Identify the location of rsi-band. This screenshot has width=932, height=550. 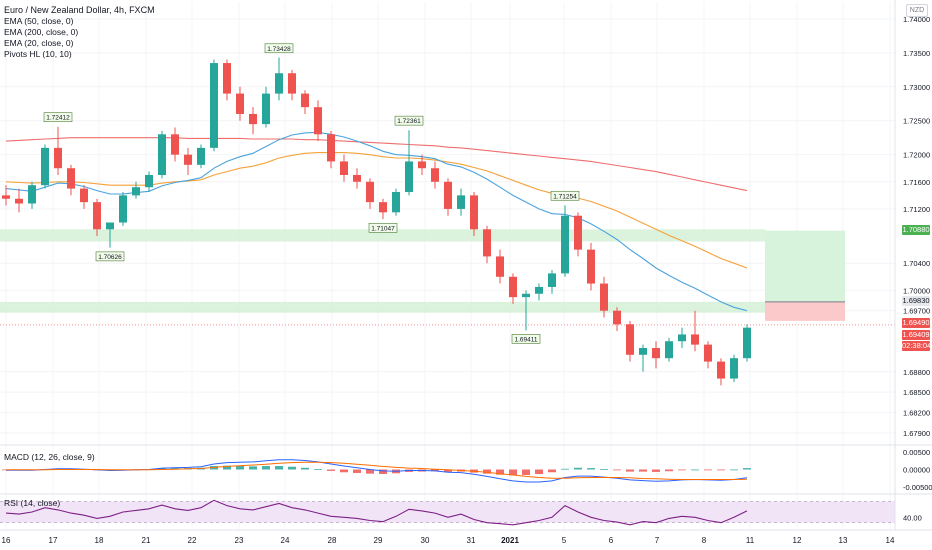
(447, 512).